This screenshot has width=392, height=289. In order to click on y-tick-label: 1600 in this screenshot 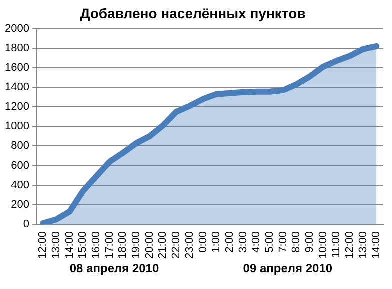, I will do `click(17, 68)`.